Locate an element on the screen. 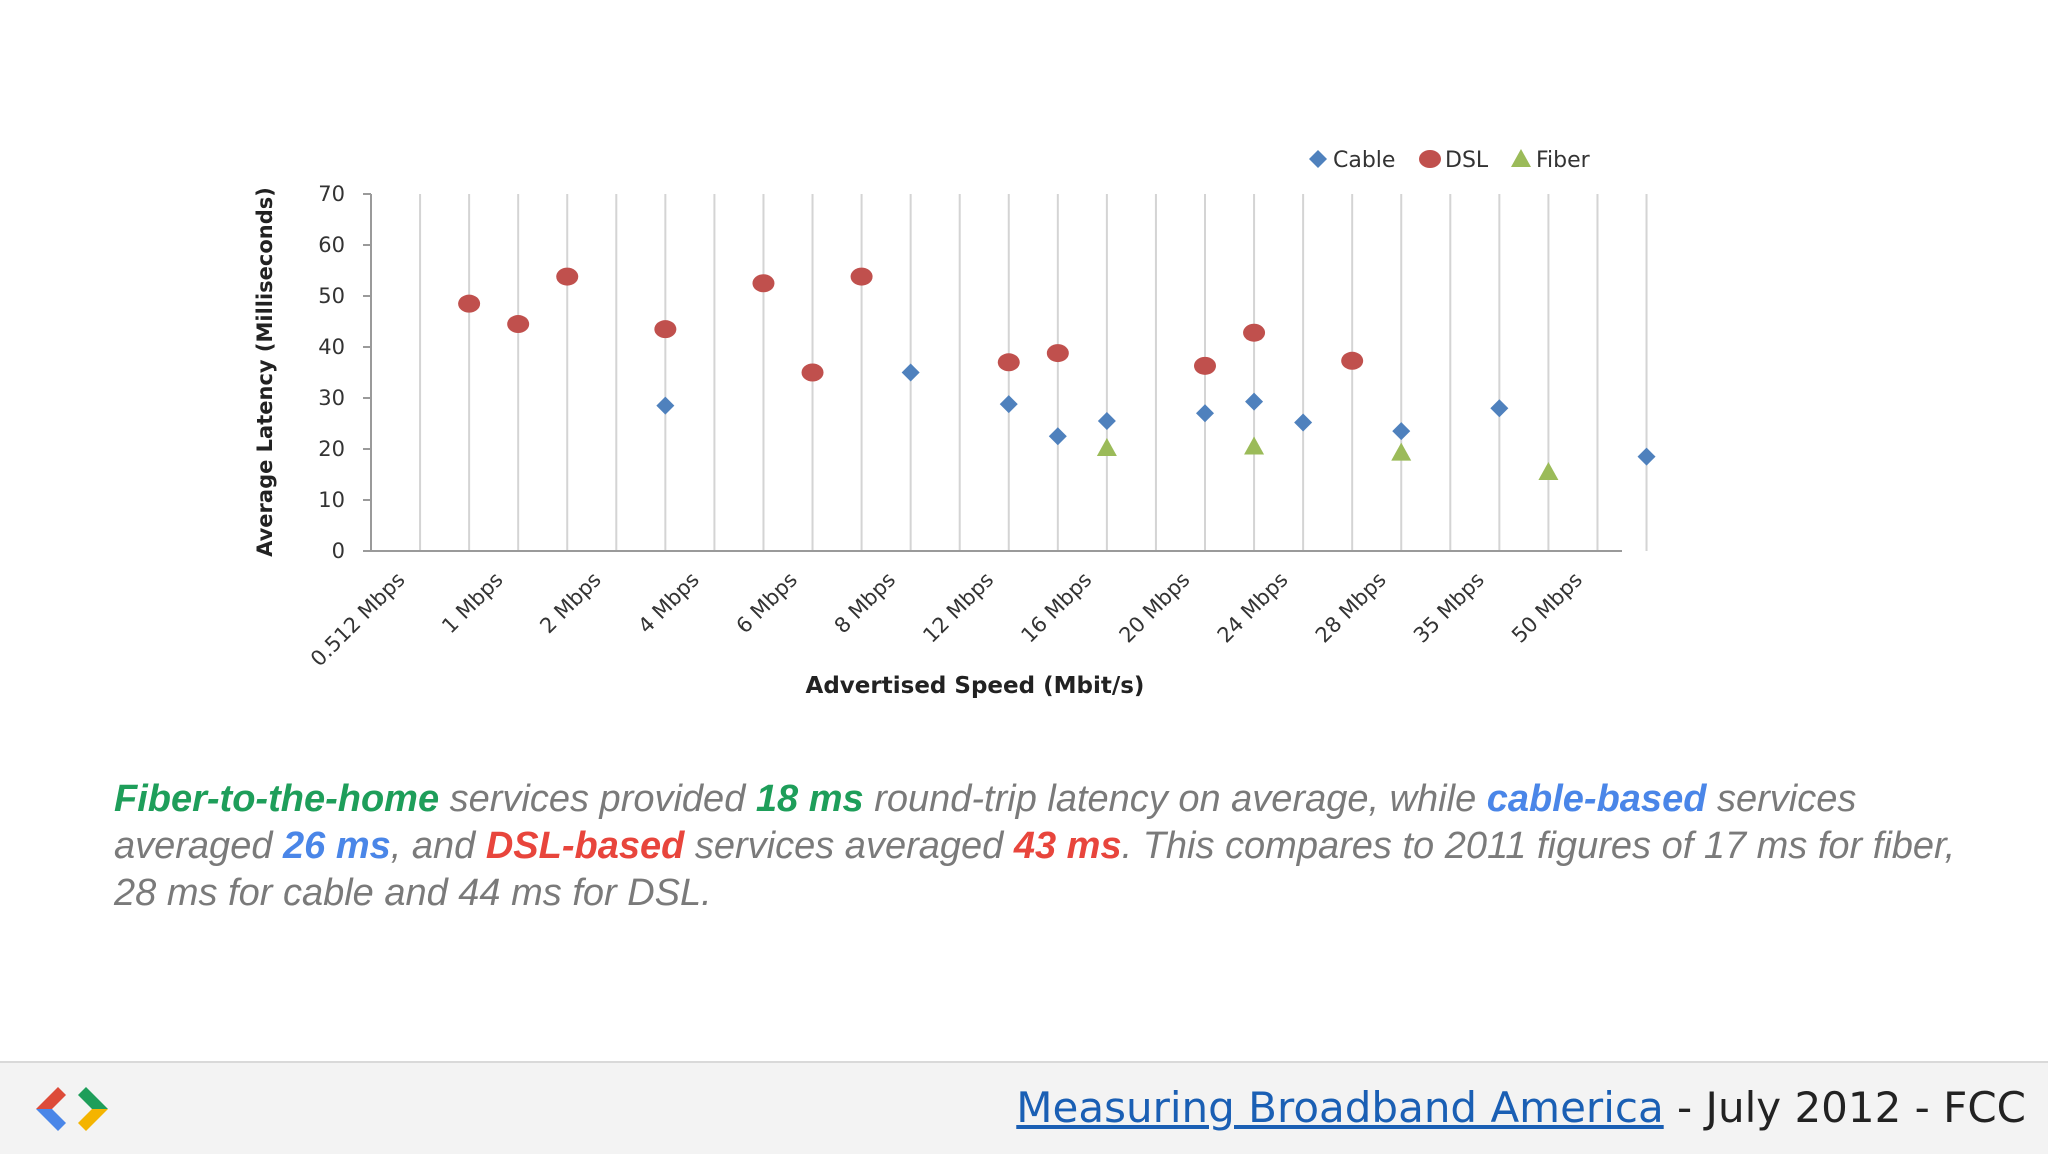 Image resolution: width=2048 pixels, height=1154 pixels. footer-suffix: - July 2012 - FCC is located at coordinates (1844, 1107).